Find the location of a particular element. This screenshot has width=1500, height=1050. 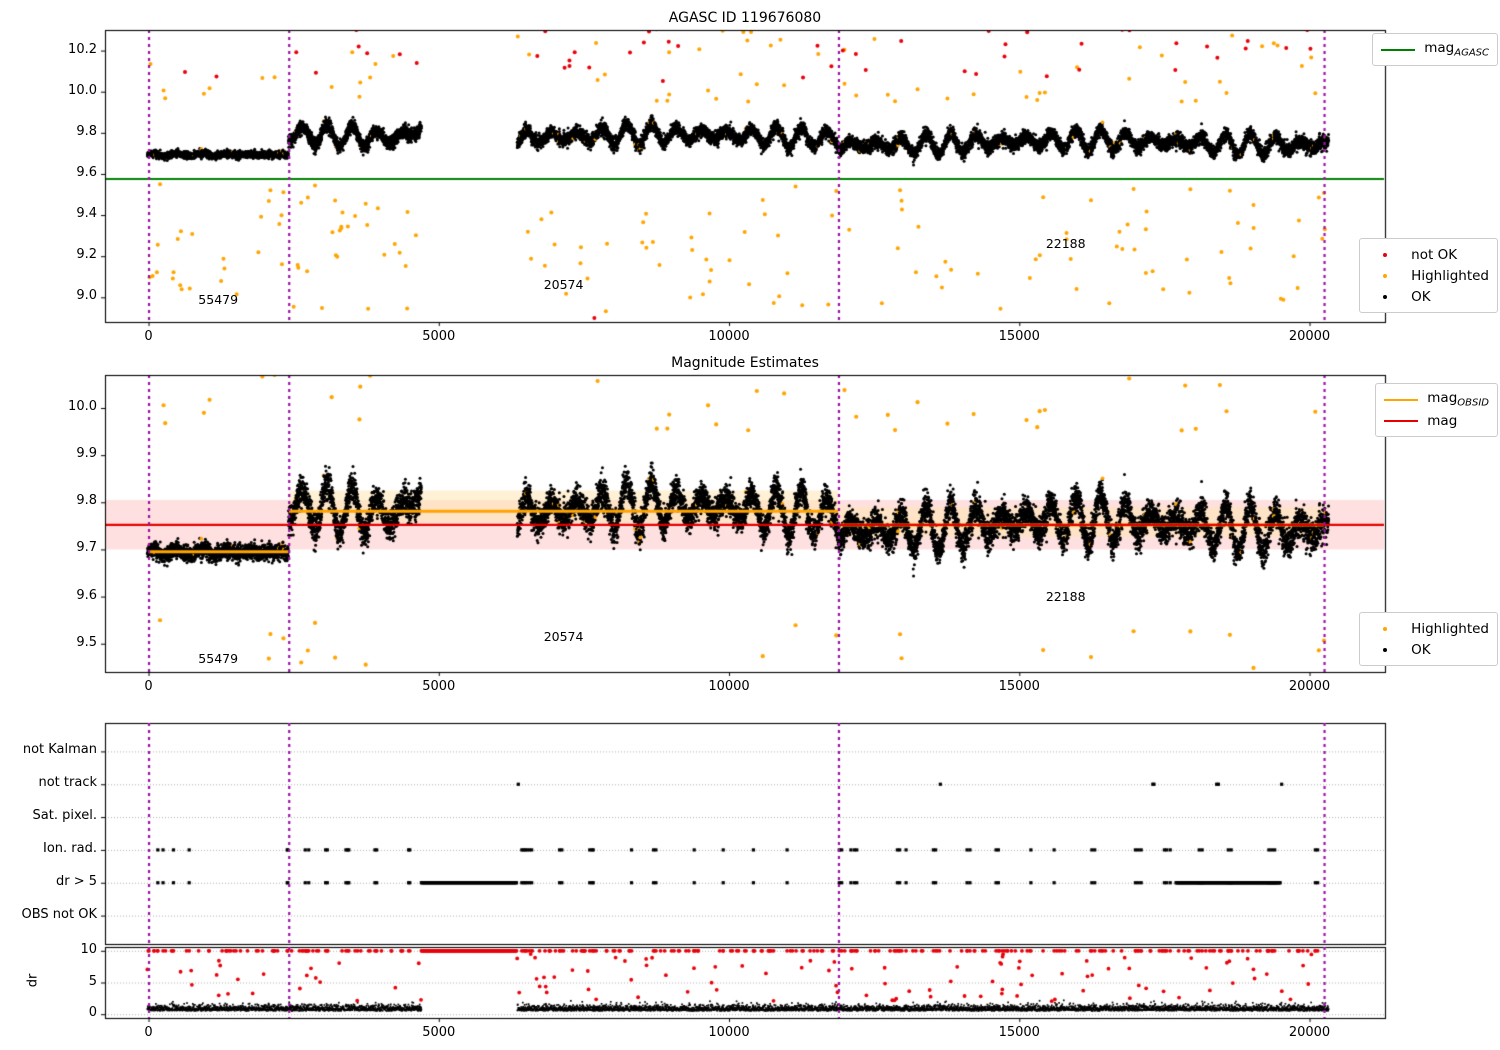

legend-classes-p2-entry: Highlighted is located at coordinates (1428, 628).